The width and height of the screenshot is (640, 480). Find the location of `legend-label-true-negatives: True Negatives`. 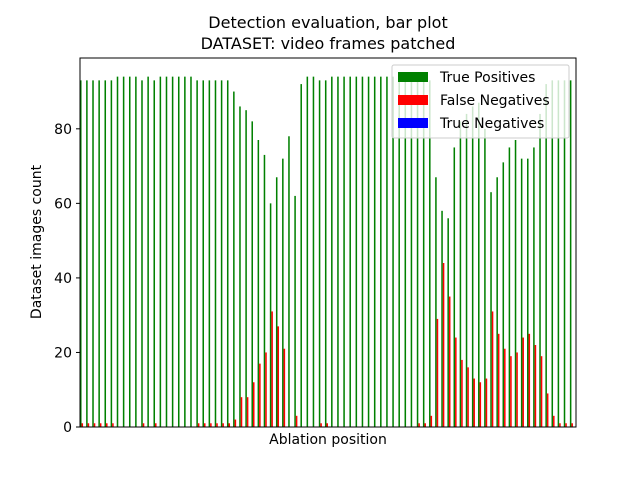

legend-label-true-negatives: True Negatives is located at coordinates (491, 124).